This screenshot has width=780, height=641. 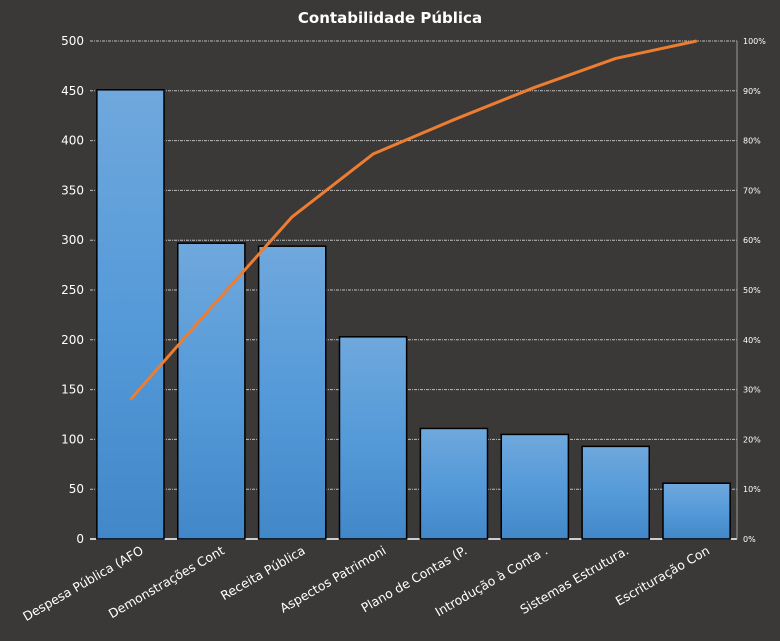 What do you see at coordinates (752, 240) in the screenshot?
I see `y2-tick-label: 60%` at bounding box center [752, 240].